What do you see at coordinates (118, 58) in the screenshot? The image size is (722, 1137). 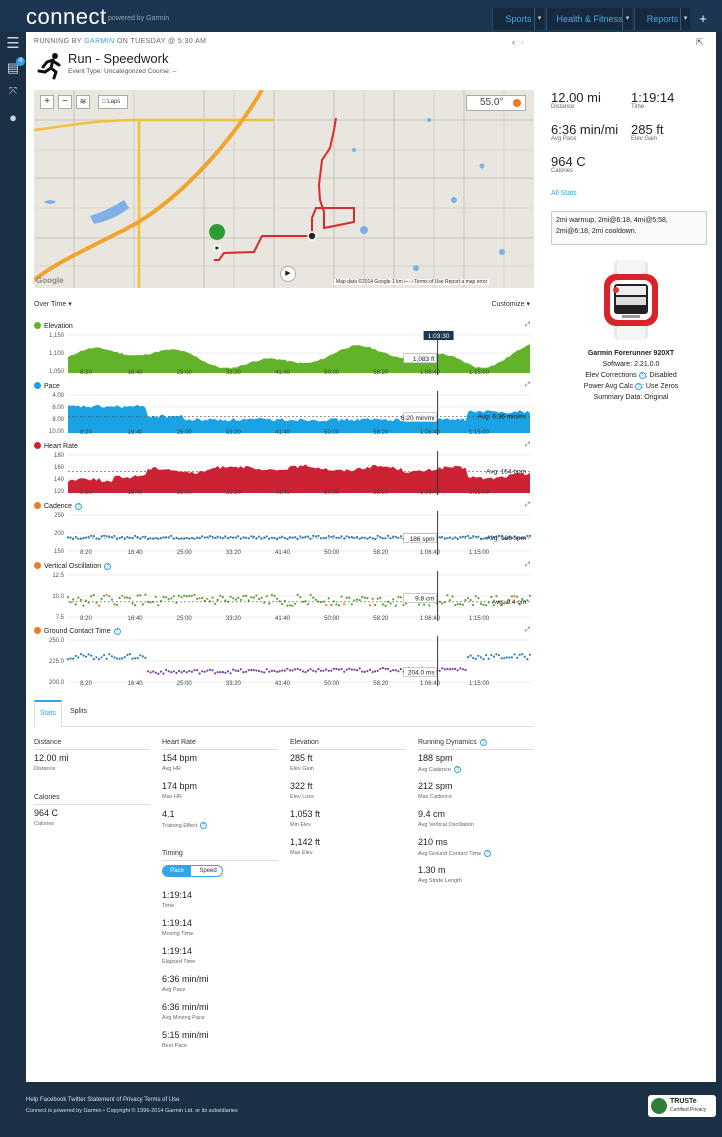 I see `activity-title: Run - Speedwork` at bounding box center [118, 58].